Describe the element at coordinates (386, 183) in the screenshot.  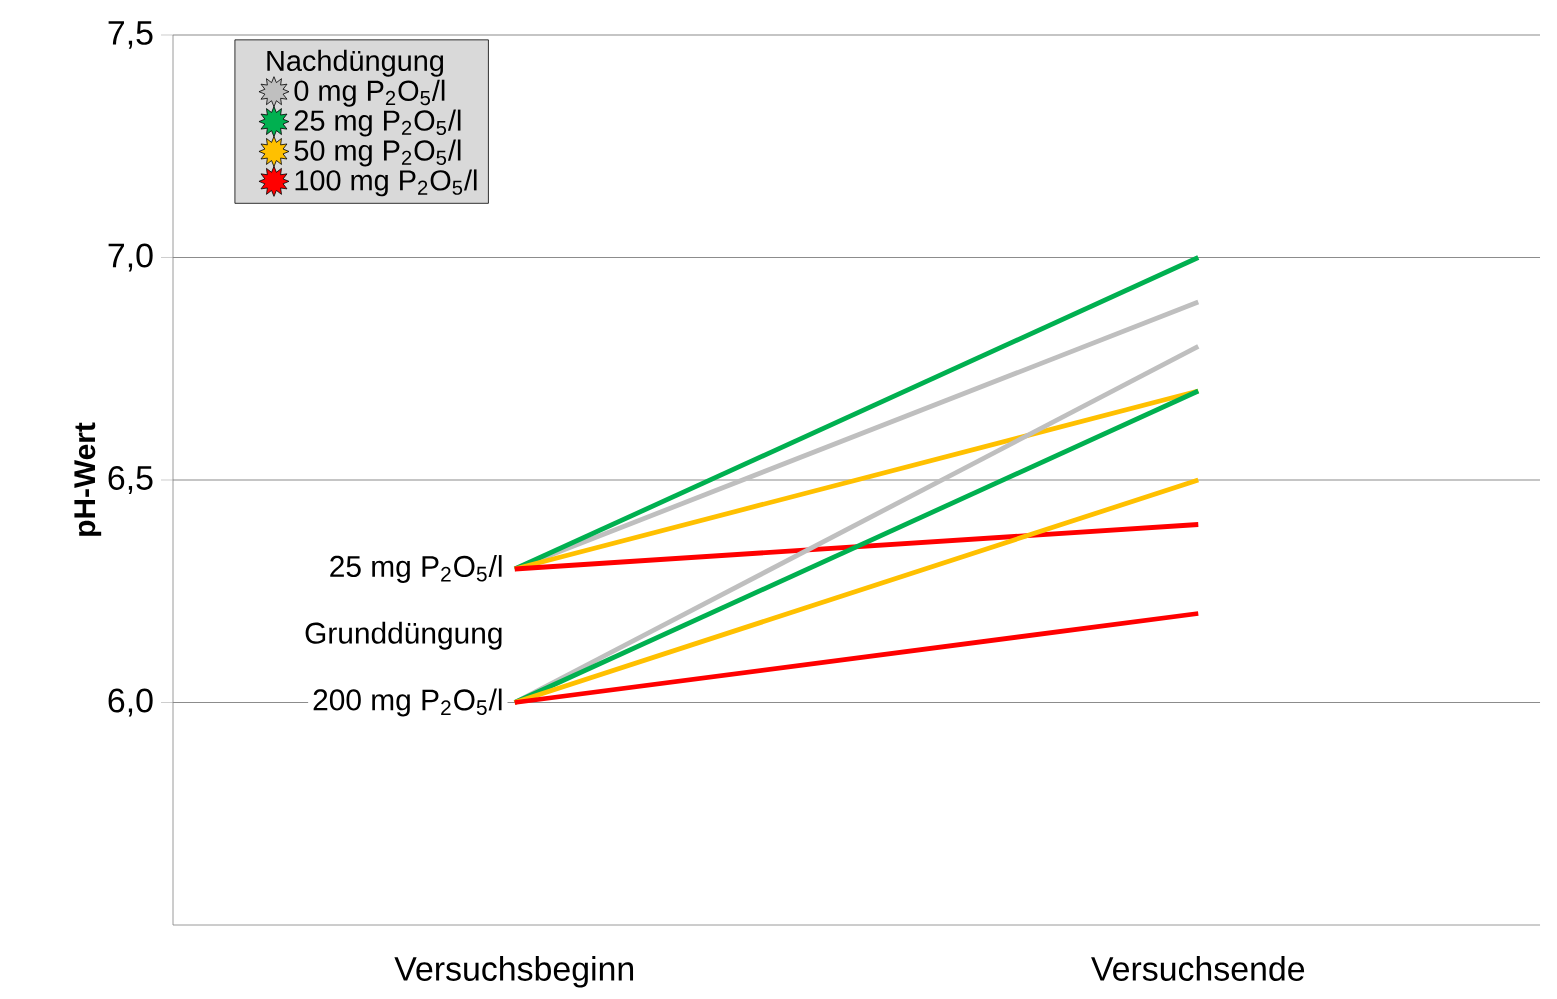
I see `legend-label: 100 mg P$_{2}$O$_{5}$/l` at that location.